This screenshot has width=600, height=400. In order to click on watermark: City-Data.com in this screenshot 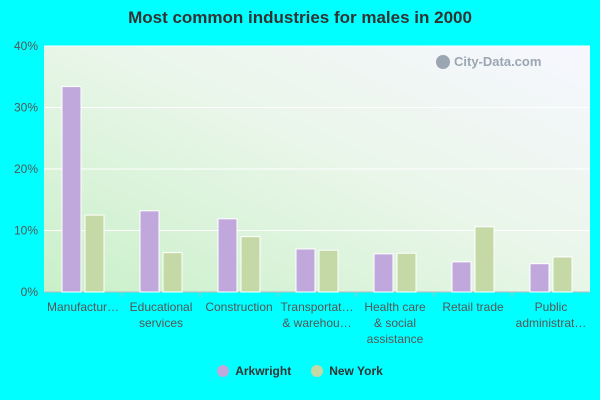, I will do `click(488, 61)`.